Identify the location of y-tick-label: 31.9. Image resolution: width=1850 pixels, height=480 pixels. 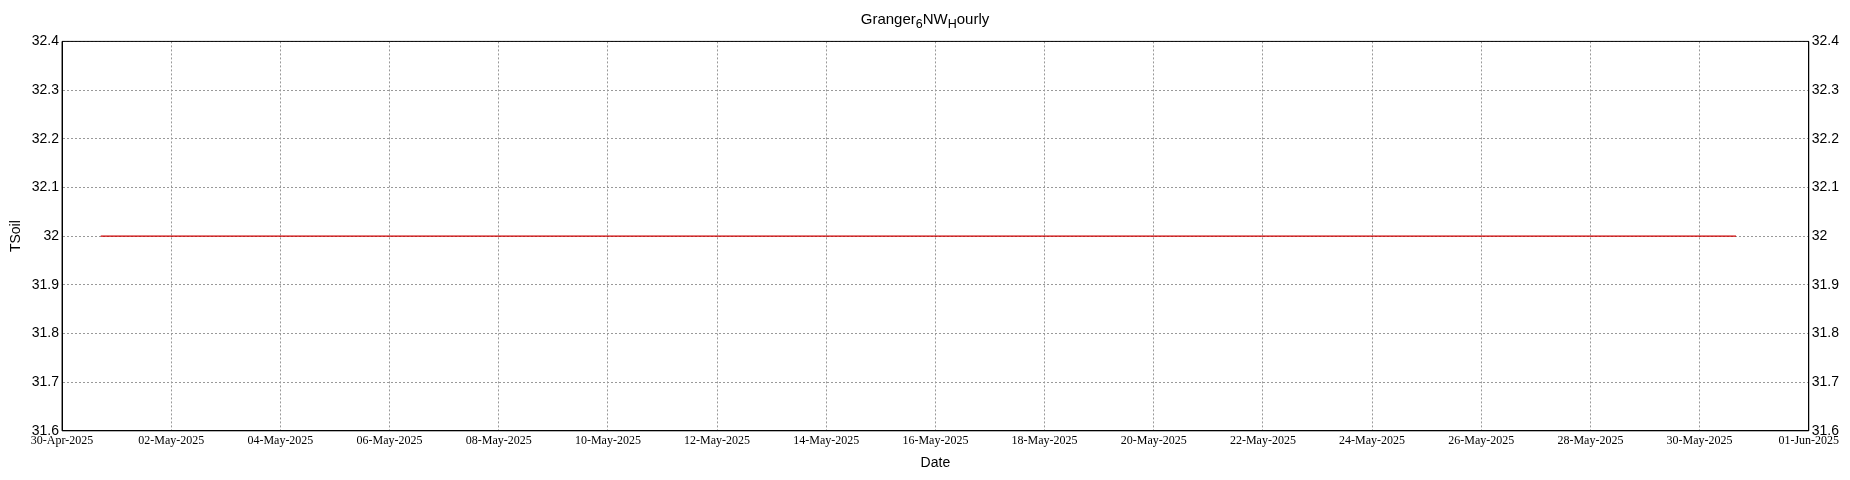
(45, 283).